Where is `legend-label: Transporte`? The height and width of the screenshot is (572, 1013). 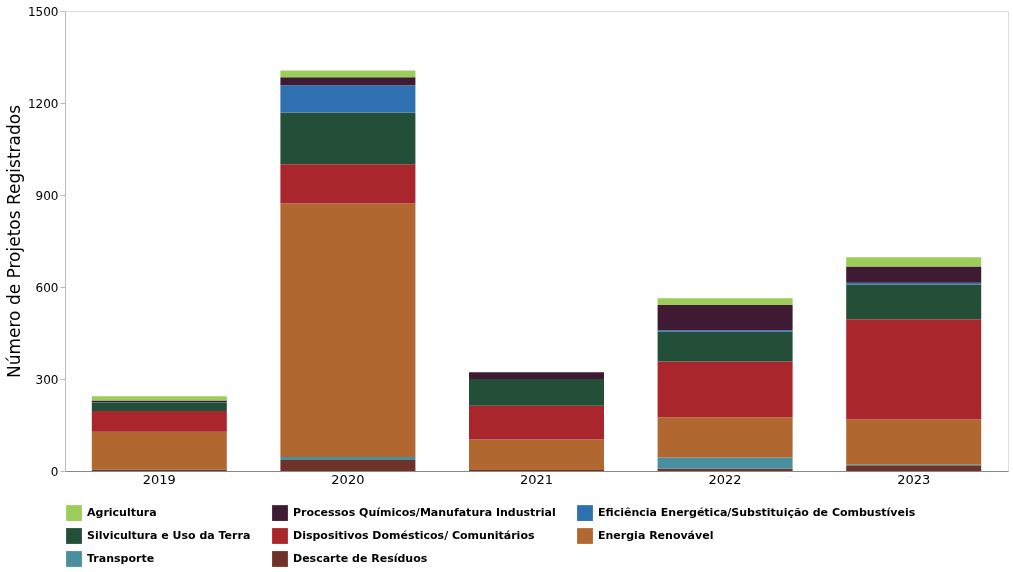
legend-label: Transporte is located at coordinates (121, 558).